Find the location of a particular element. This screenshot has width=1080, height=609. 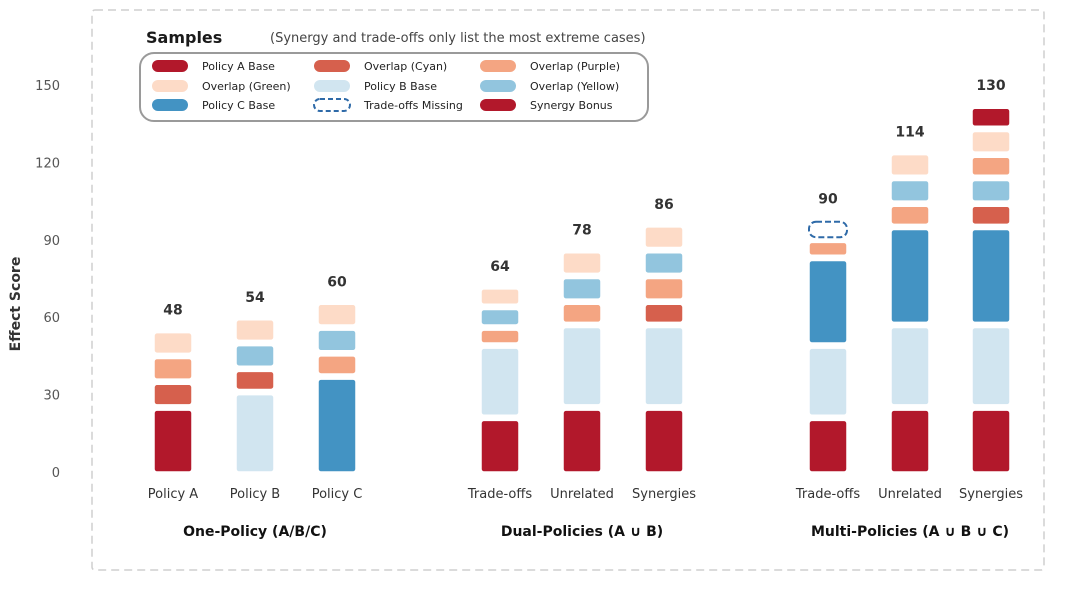

bar-stack: 48 is located at coordinates (173, 388).